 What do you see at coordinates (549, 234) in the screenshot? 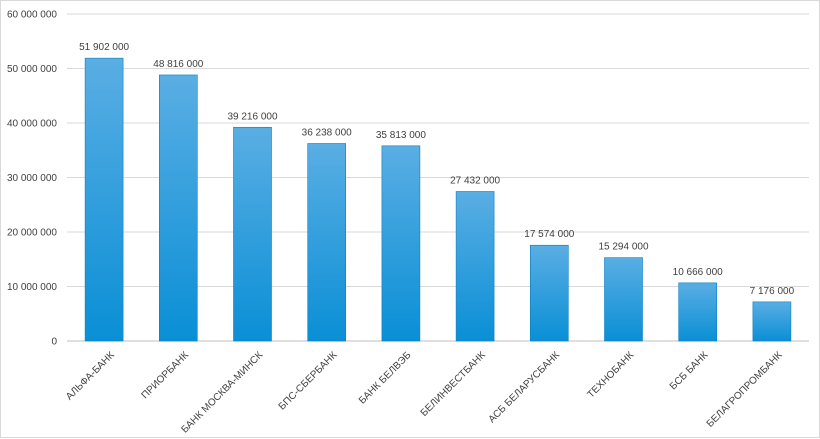
I see `data-label: 17 574 000` at bounding box center [549, 234].